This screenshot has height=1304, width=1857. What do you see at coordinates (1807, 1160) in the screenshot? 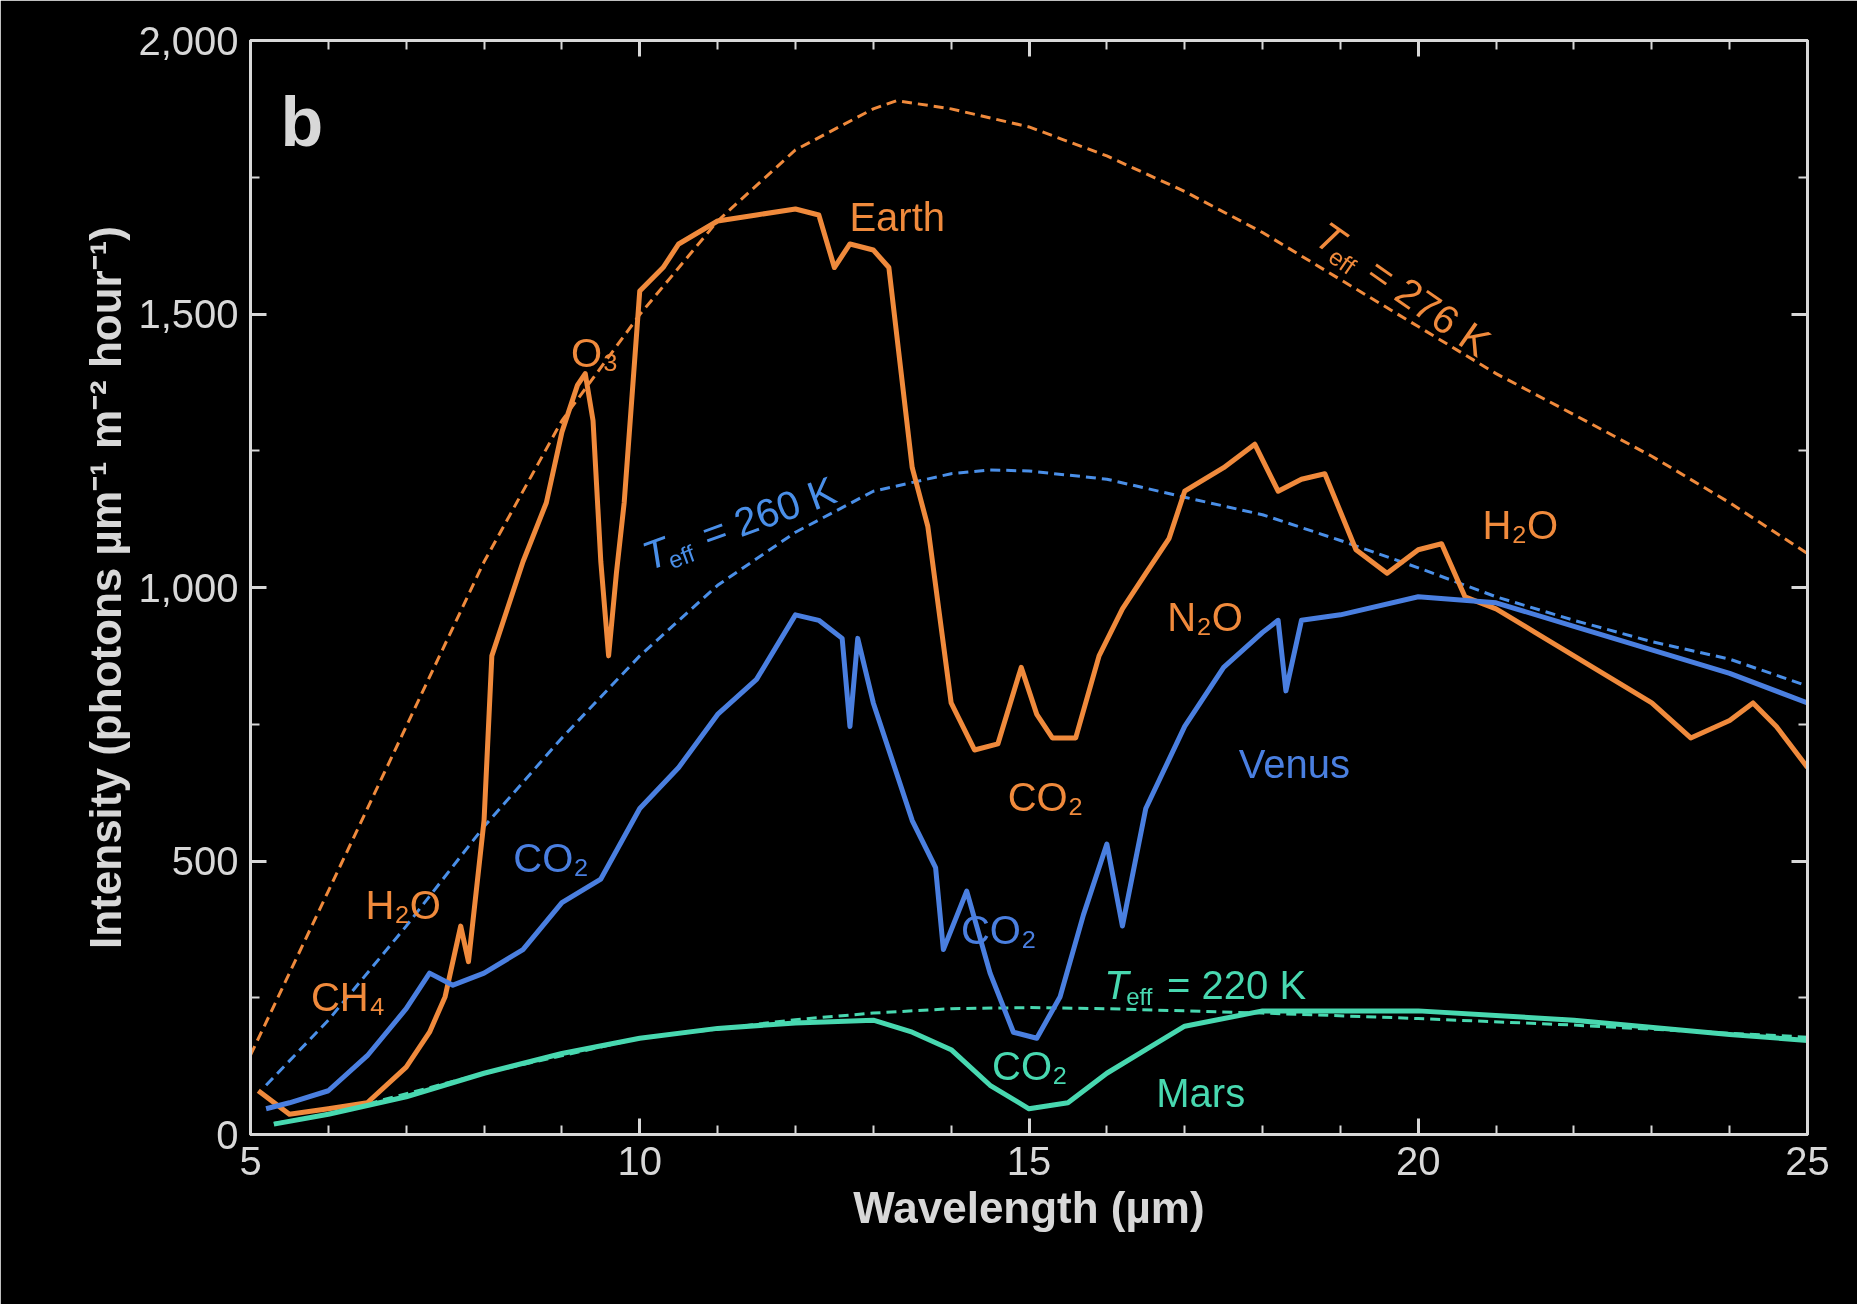
I see `x-tick-label: 25` at bounding box center [1807, 1160].